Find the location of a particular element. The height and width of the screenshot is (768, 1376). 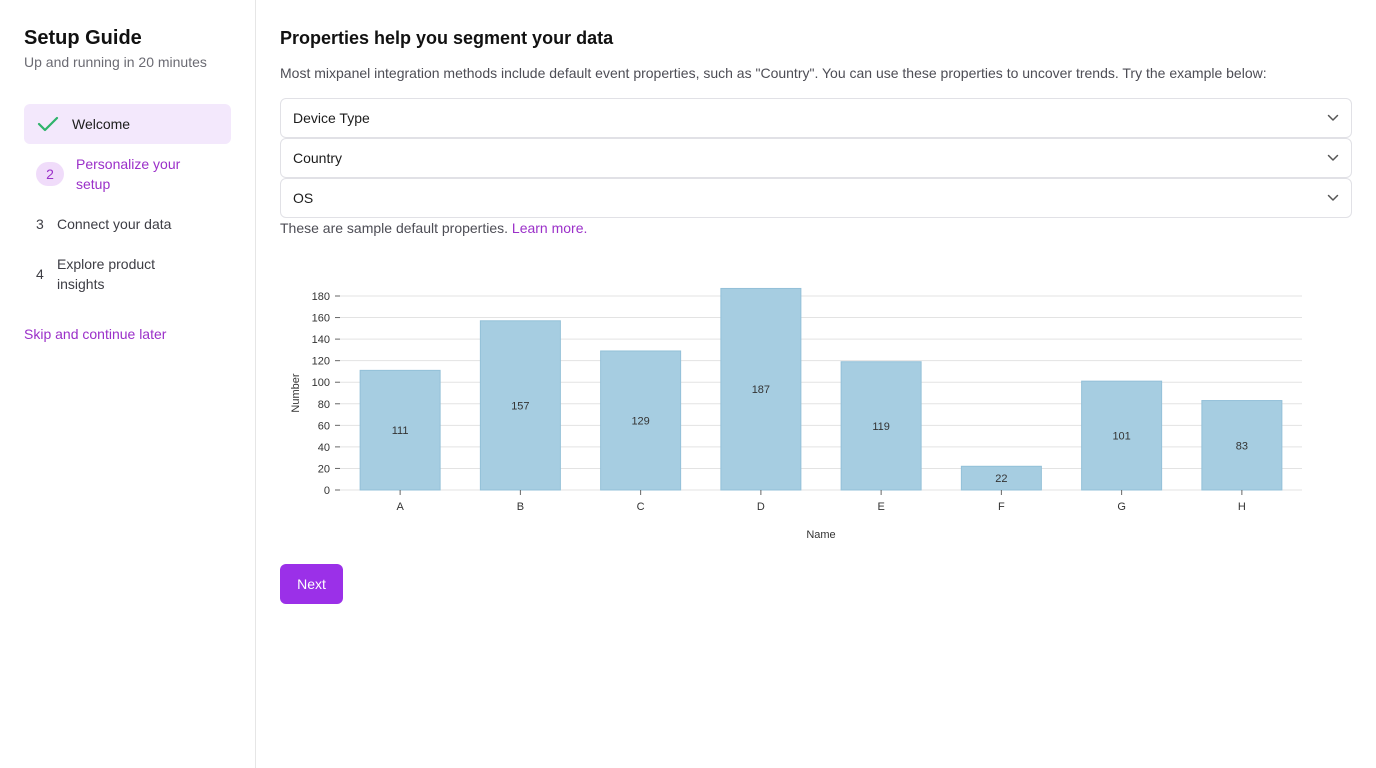

step-explore-insights: 4 Explore product insights is located at coordinates (127, 274).